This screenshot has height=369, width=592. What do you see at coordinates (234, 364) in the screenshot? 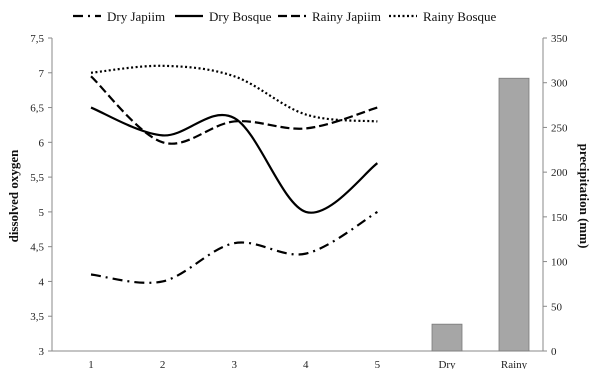
I see `x-tick-label: 3` at bounding box center [234, 364].